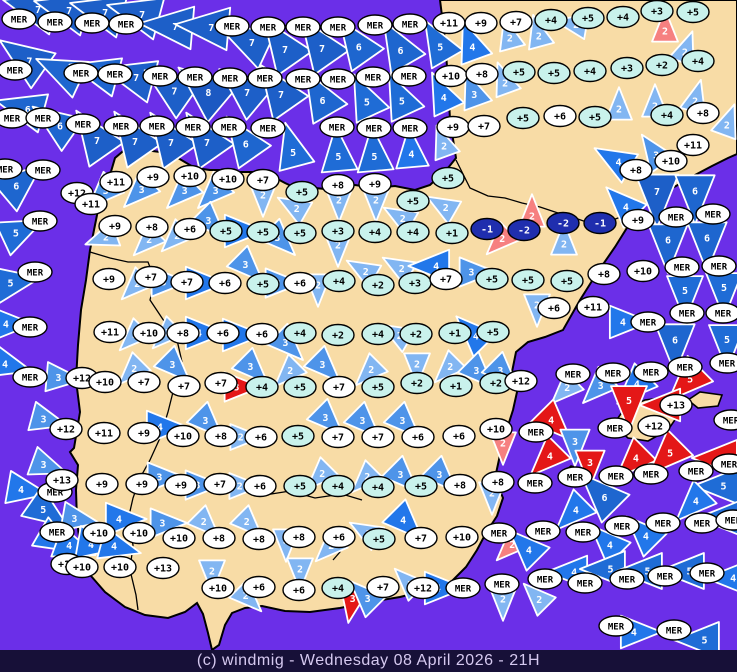  I want to click on temperature-text: +10, so click(228, 180).